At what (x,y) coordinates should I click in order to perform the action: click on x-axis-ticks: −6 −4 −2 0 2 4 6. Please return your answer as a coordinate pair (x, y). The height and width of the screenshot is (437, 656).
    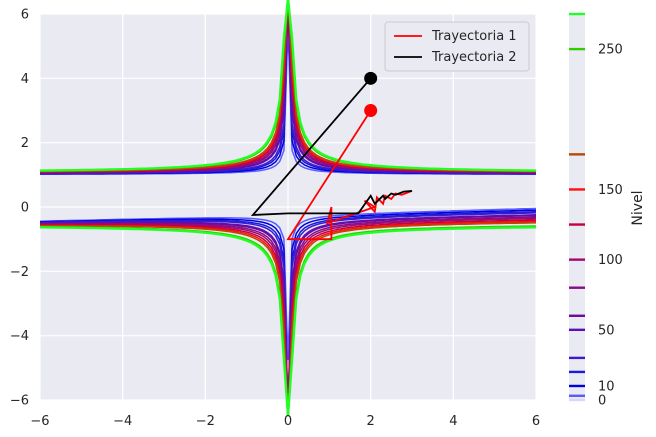
    Looking at the image, I should click on (285, 421).